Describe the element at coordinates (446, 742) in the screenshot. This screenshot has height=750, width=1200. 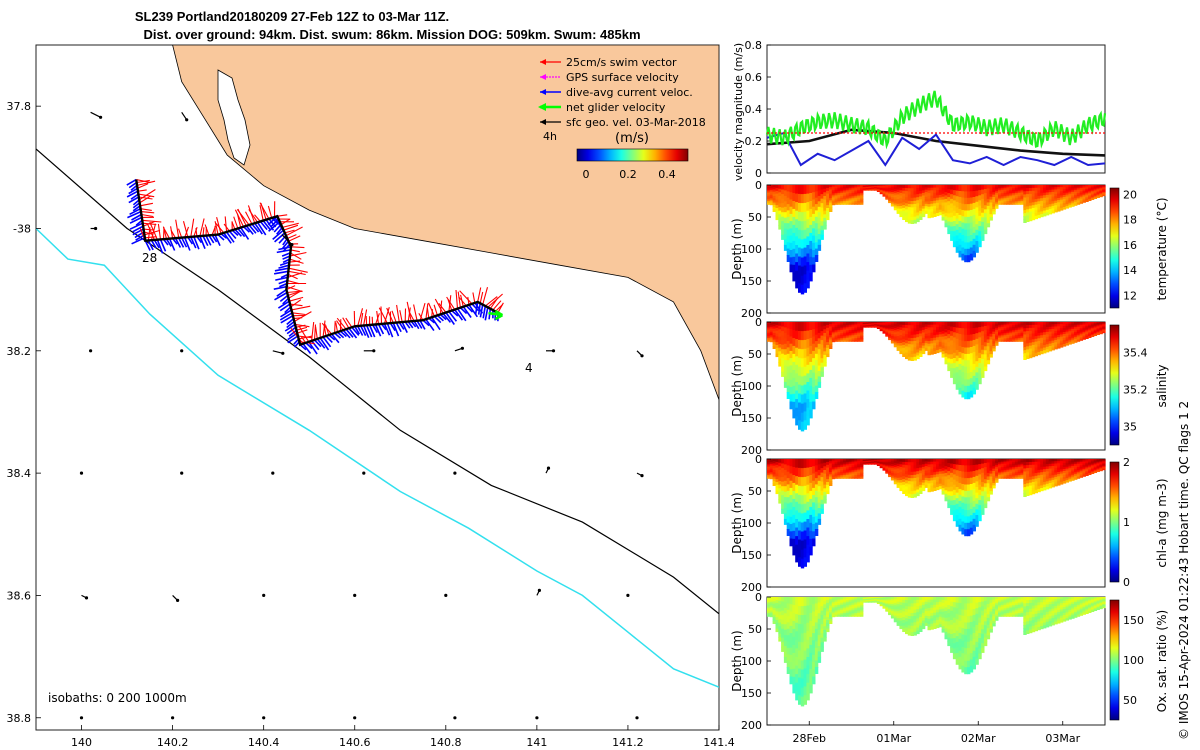
I see `map-x-tick-label: 140.8` at that location.